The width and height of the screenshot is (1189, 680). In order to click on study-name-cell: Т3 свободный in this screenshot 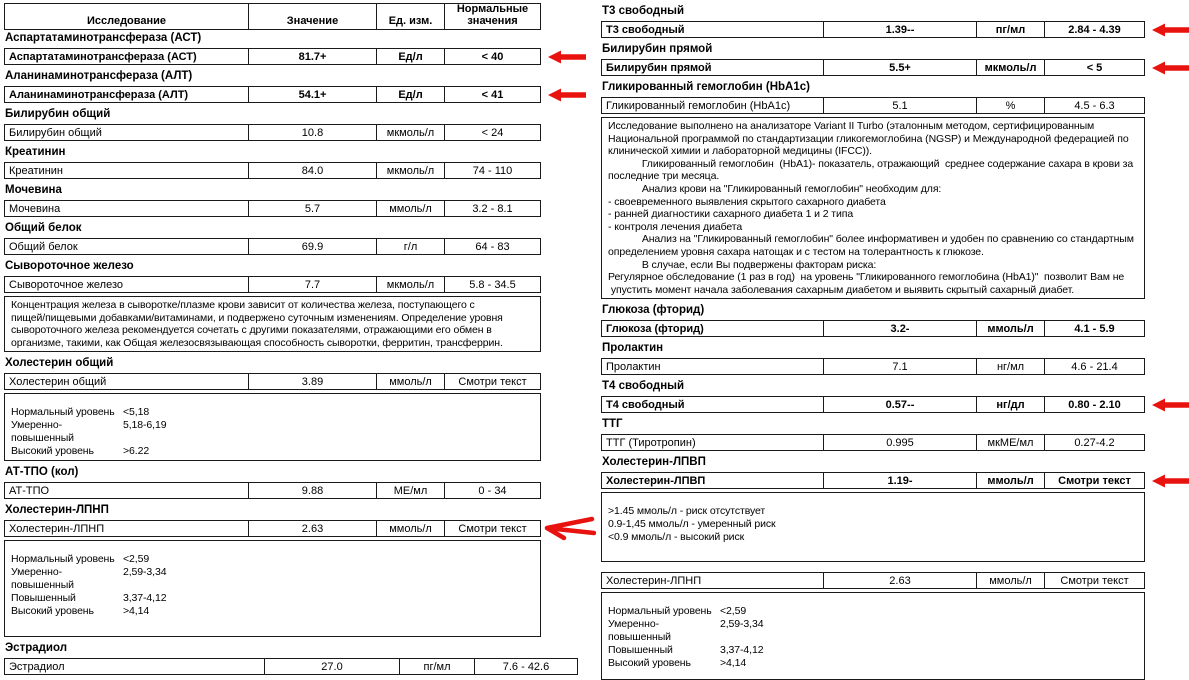, I will do `click(645, 29)`.